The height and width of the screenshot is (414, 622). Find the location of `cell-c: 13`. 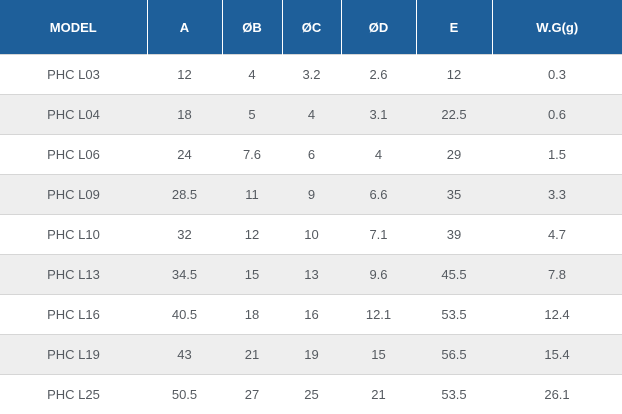

cell-c: 13 is located at coordinates (311, 275).